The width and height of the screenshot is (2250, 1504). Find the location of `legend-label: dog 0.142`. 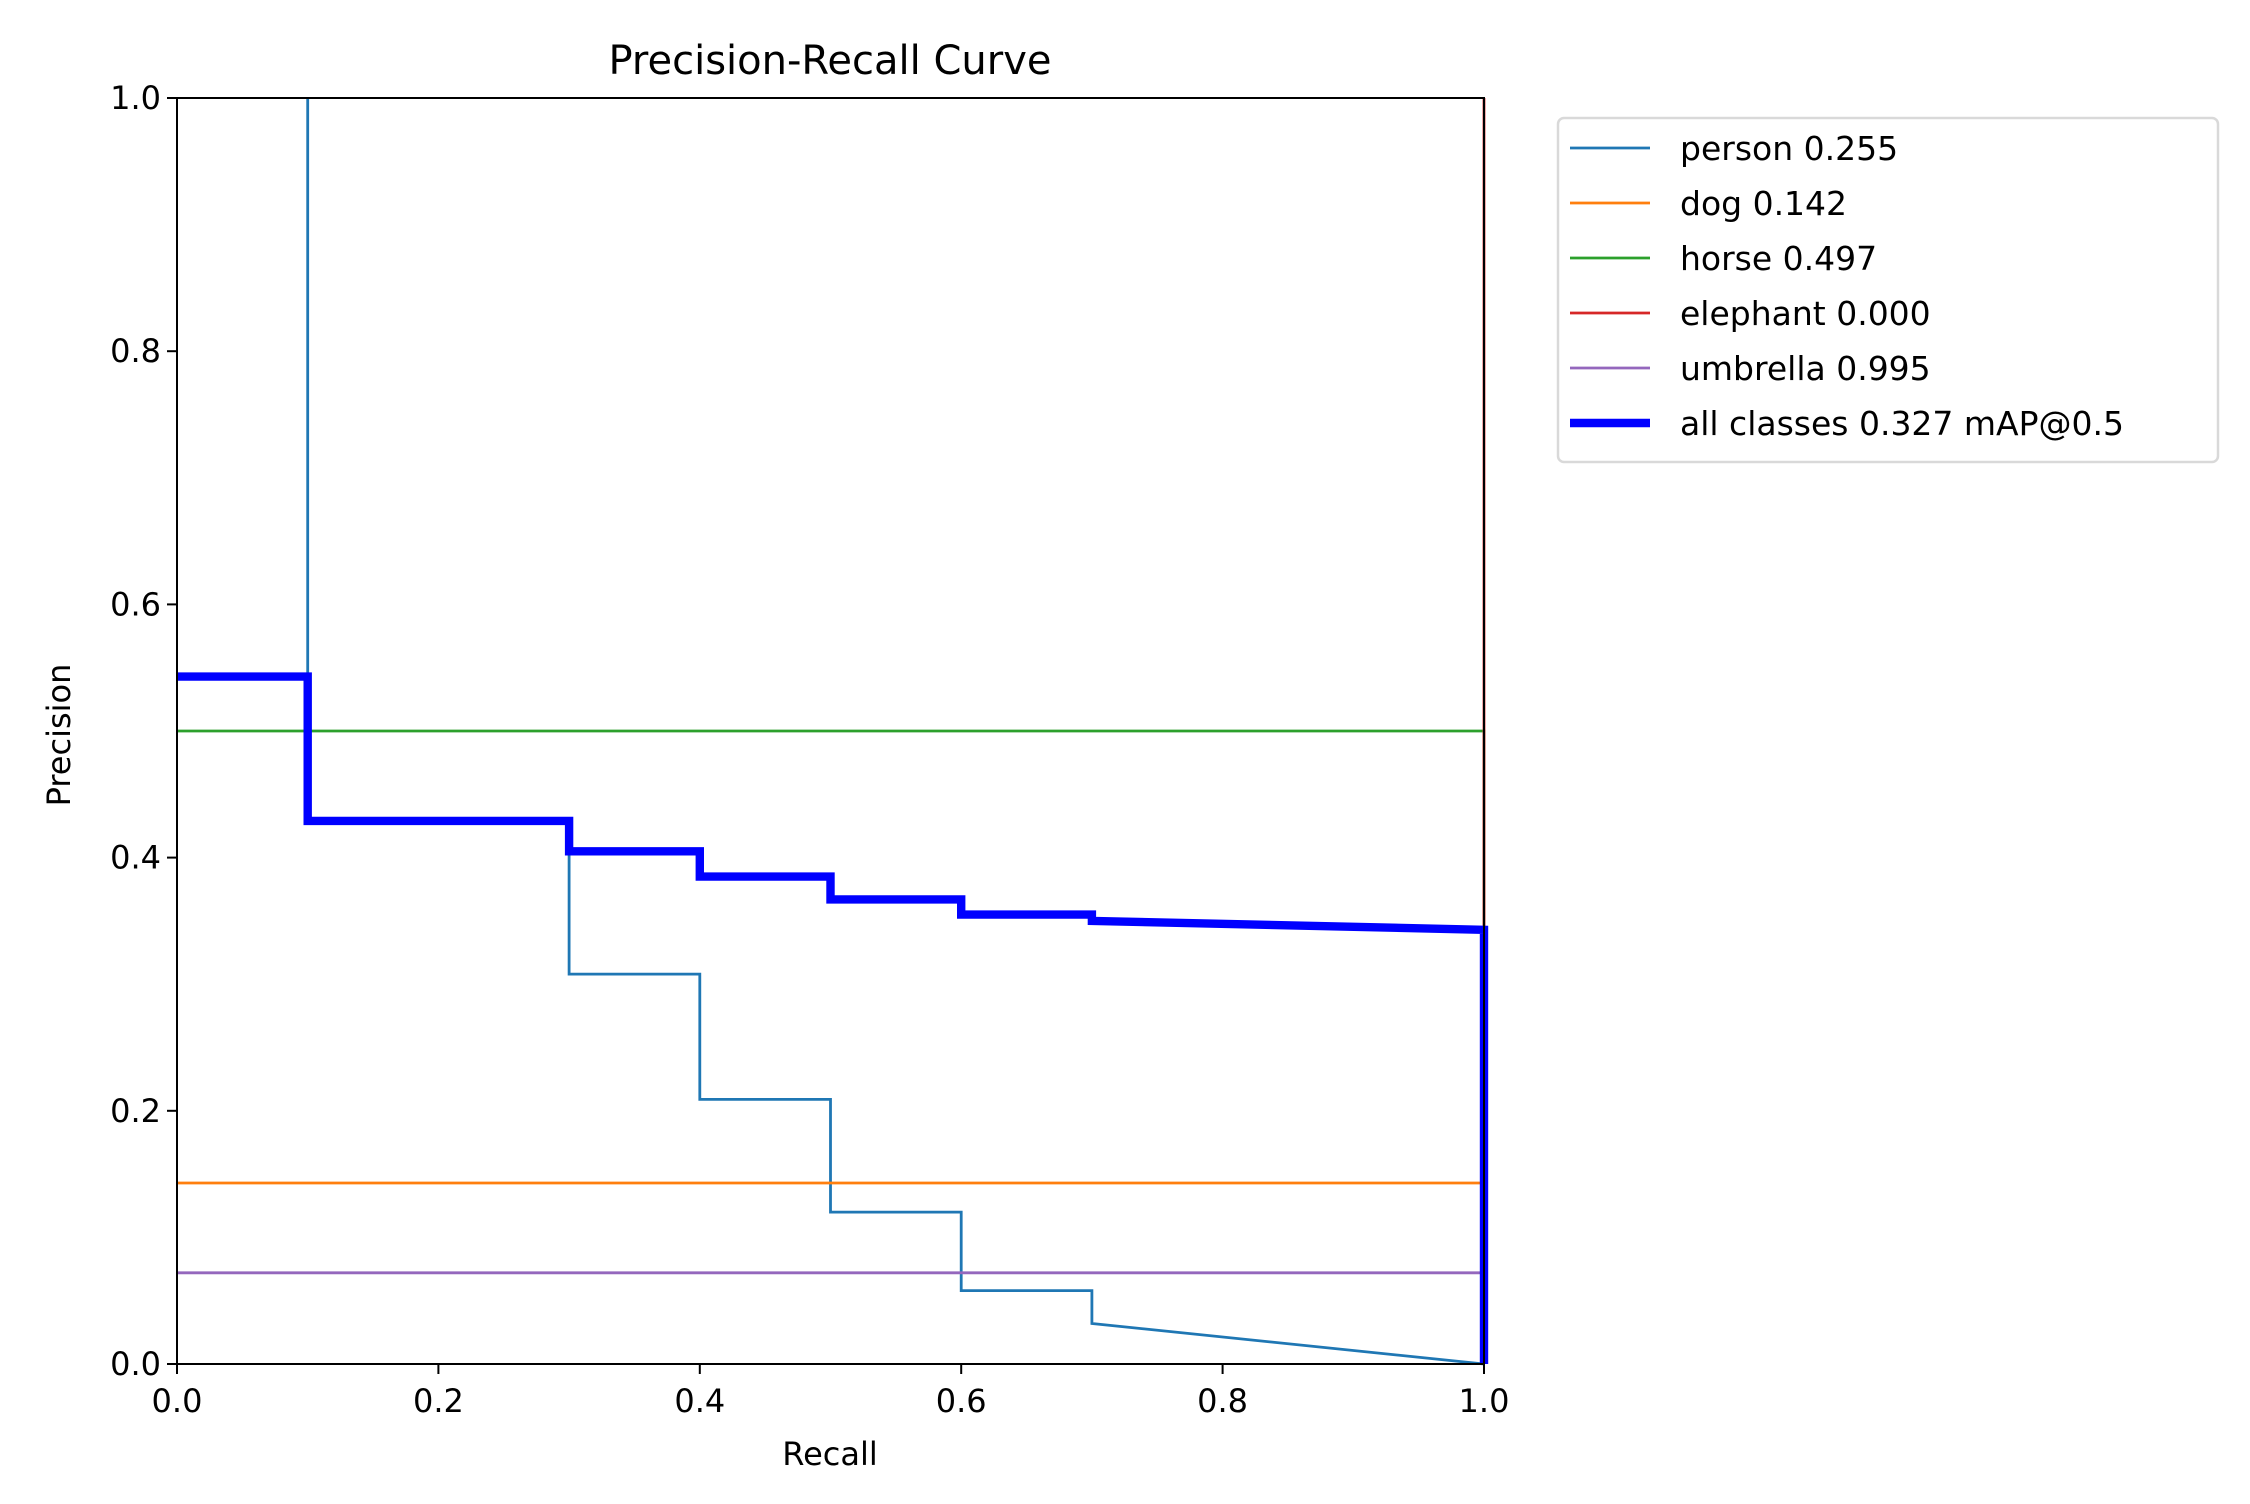

legend-label: dog 0.142 is located at coordinates (1763, 203).